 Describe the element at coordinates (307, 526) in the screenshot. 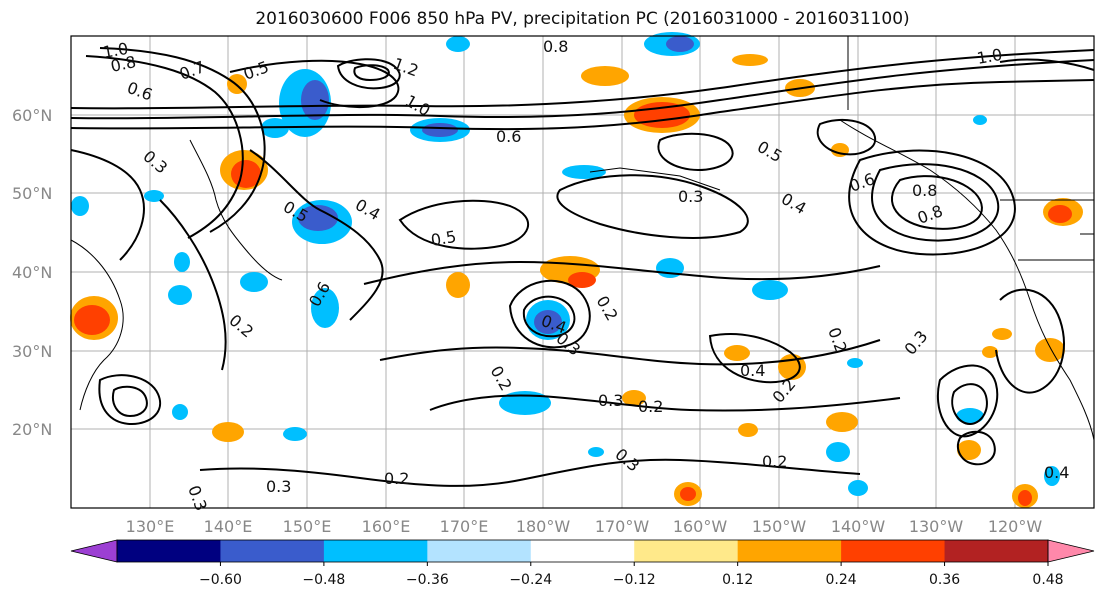

I see `lon-tick-label: 150°E` at that location.